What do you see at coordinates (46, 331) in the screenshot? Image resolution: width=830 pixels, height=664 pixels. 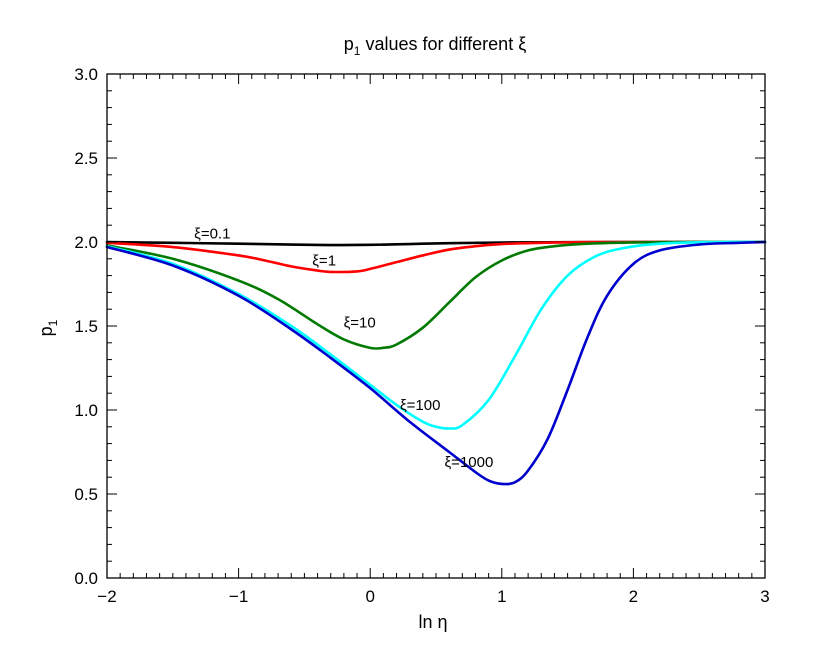 I see `y-axis-label-base: p` at bounding box center [46, 331].